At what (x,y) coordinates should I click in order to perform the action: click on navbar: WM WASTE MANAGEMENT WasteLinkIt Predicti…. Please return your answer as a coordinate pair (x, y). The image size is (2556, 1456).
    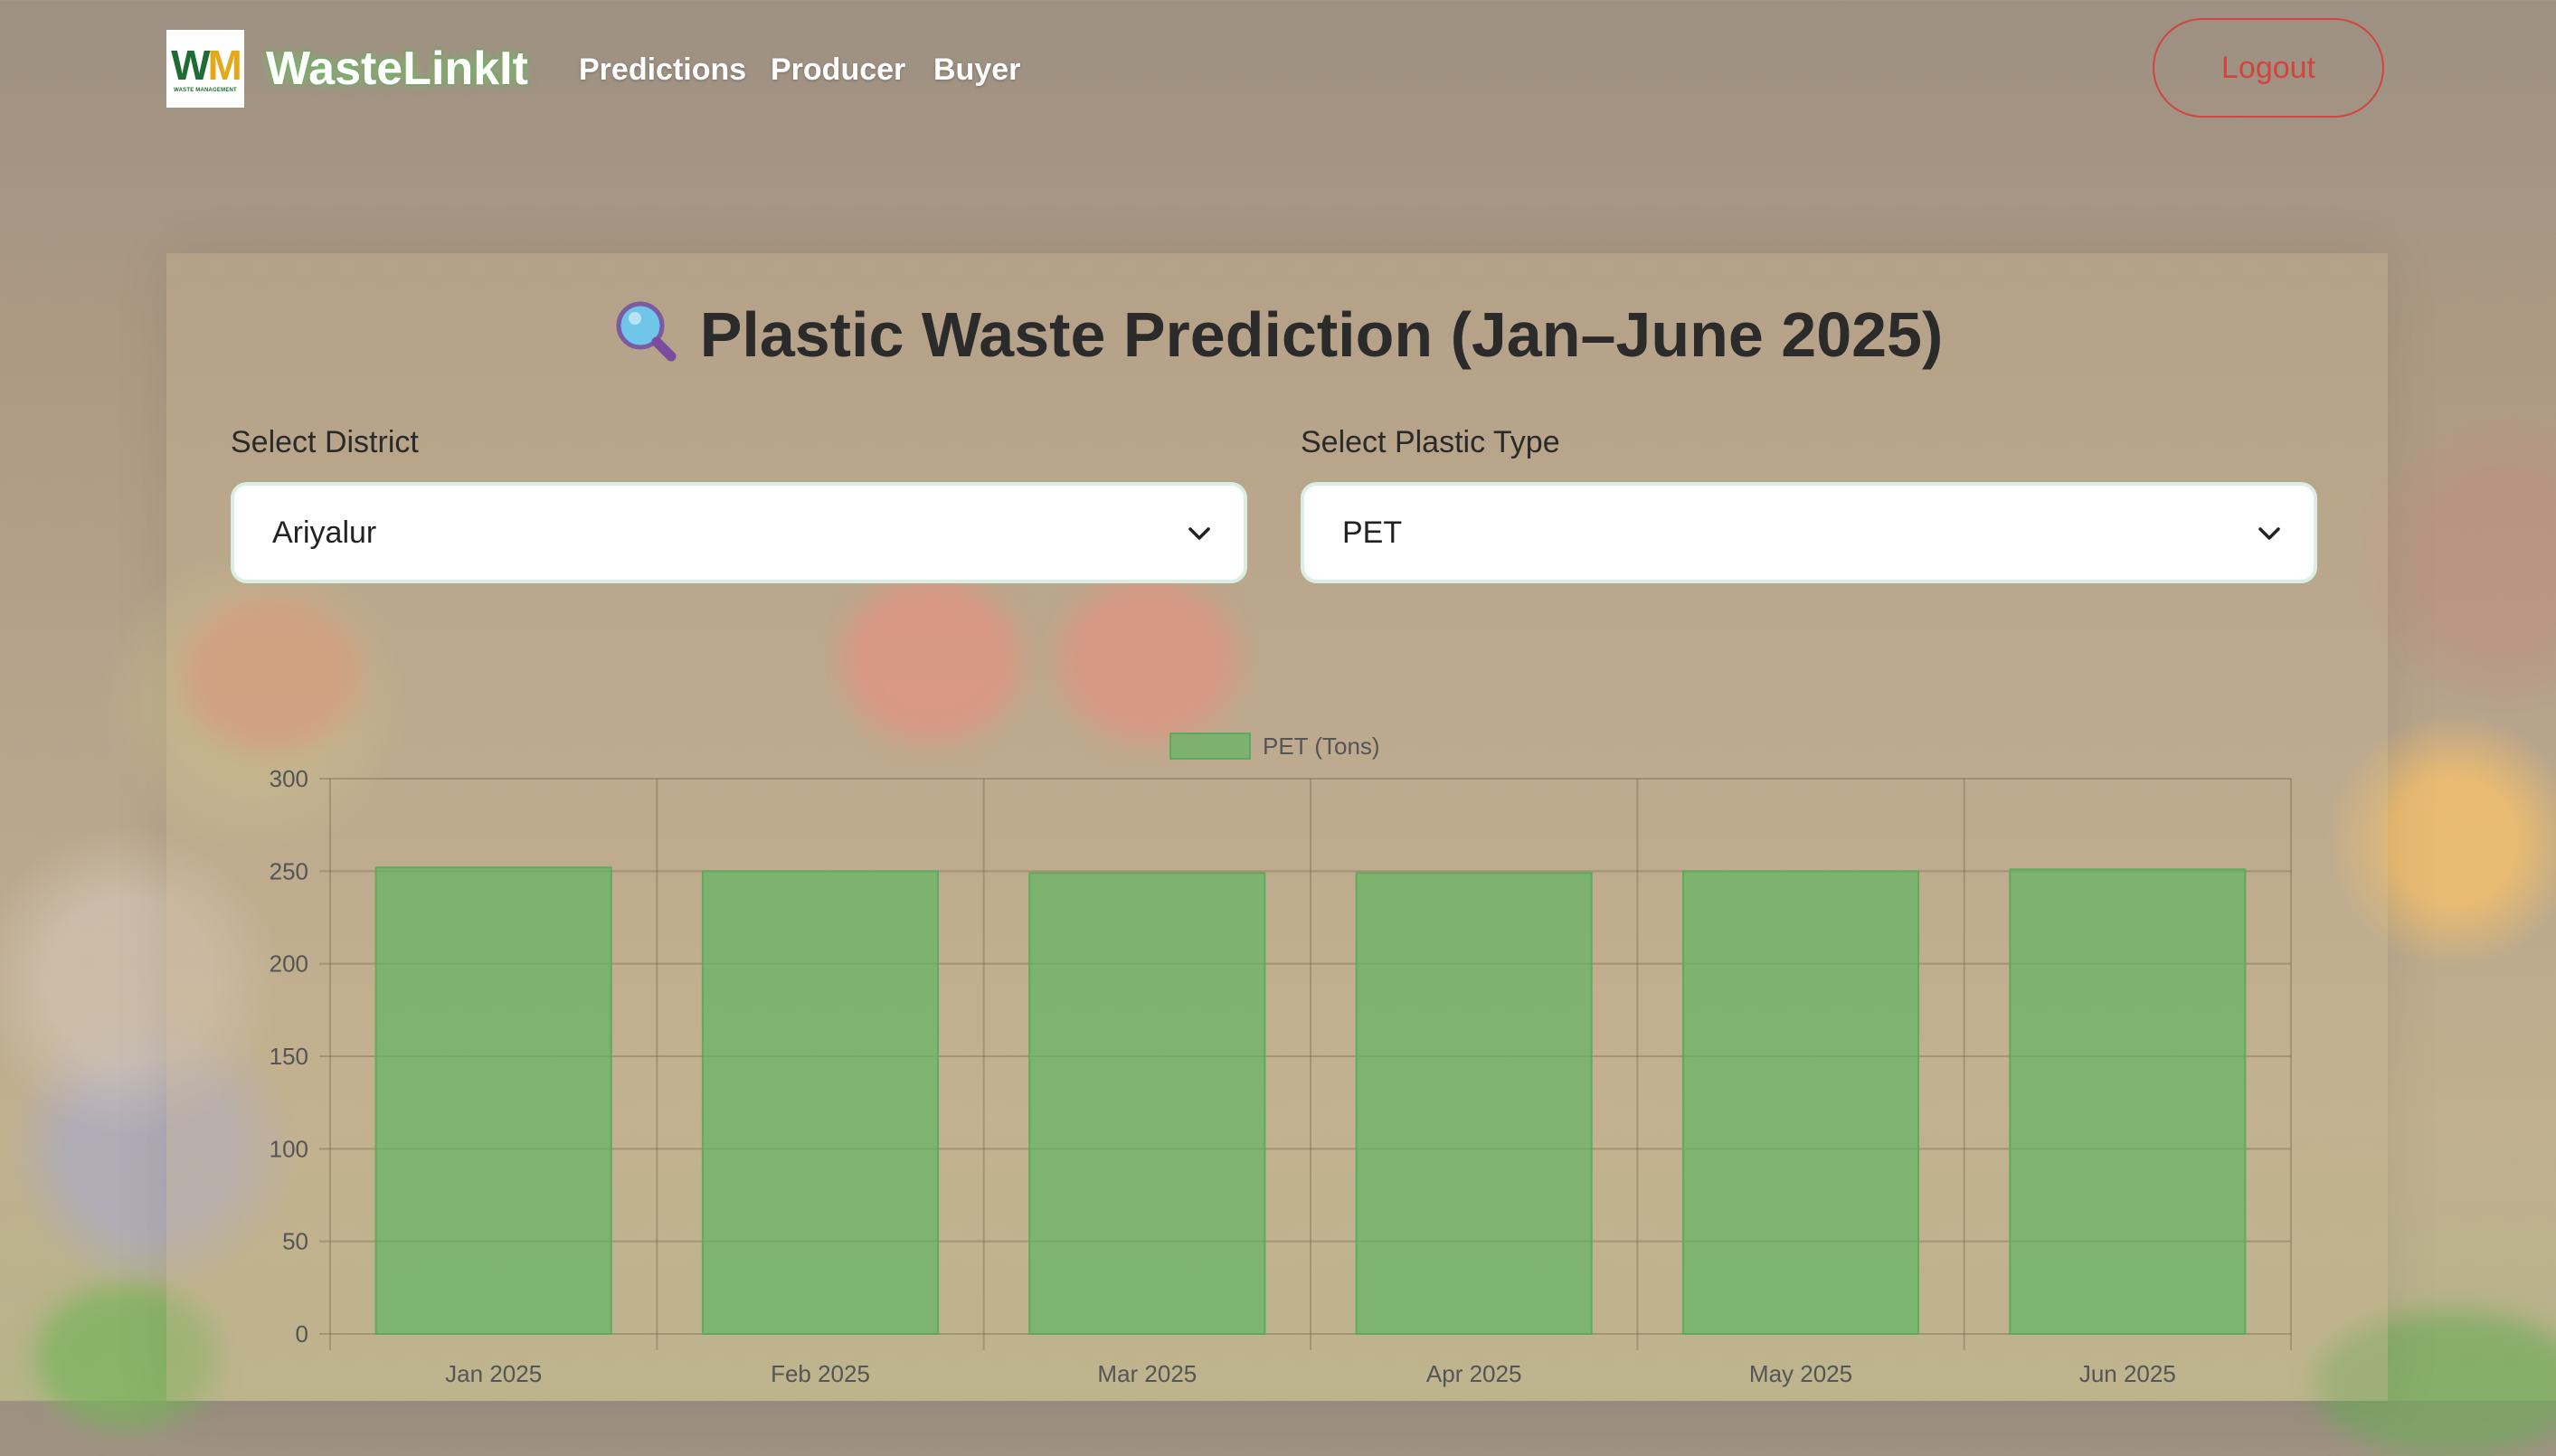
    Looking at the image, I should click on (1278, 73).